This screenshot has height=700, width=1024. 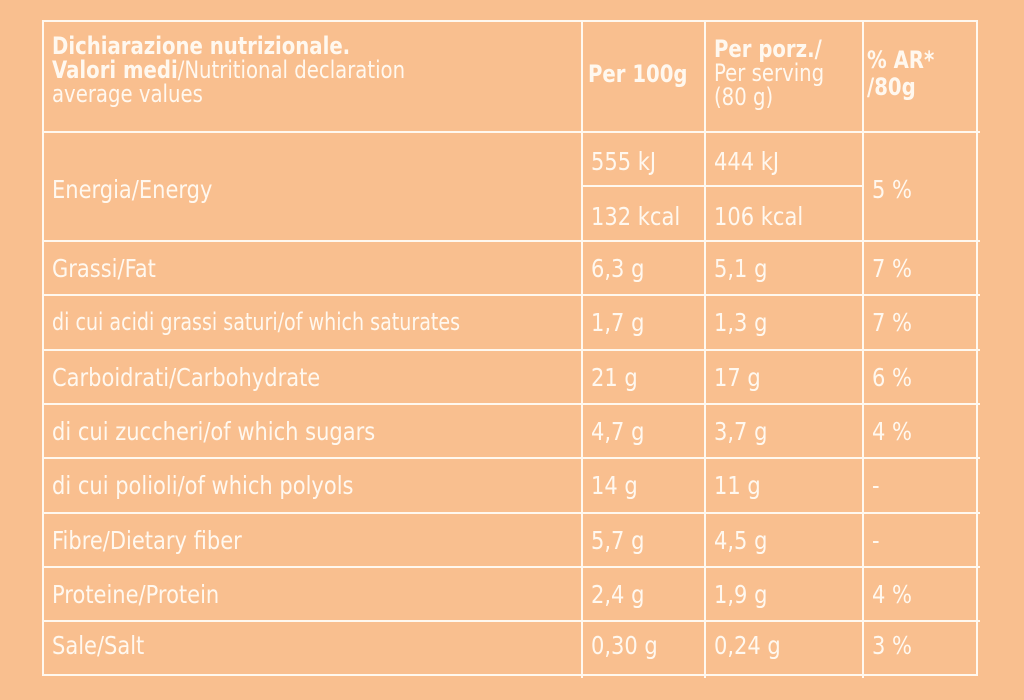 What do you see at coordinates (636, 216) in the screenshot?
I see `cell-per100-energy-kcal: 132 kcal` at bounding box center [636, 216].